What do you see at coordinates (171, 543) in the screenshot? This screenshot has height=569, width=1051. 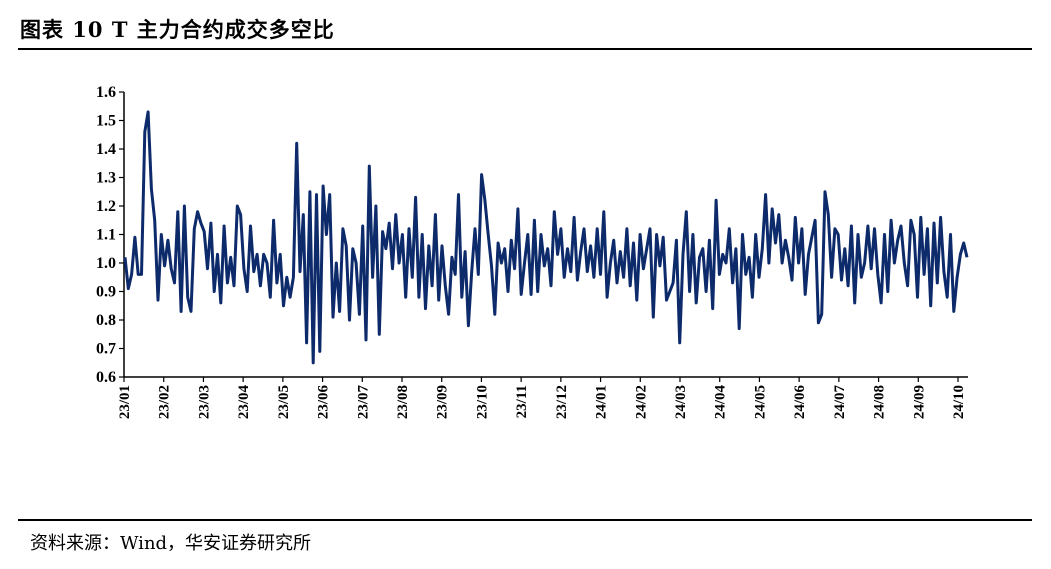 I see `source-note: 资料来源：Wind，华安证券研究所` at bounding box center [171, 543].